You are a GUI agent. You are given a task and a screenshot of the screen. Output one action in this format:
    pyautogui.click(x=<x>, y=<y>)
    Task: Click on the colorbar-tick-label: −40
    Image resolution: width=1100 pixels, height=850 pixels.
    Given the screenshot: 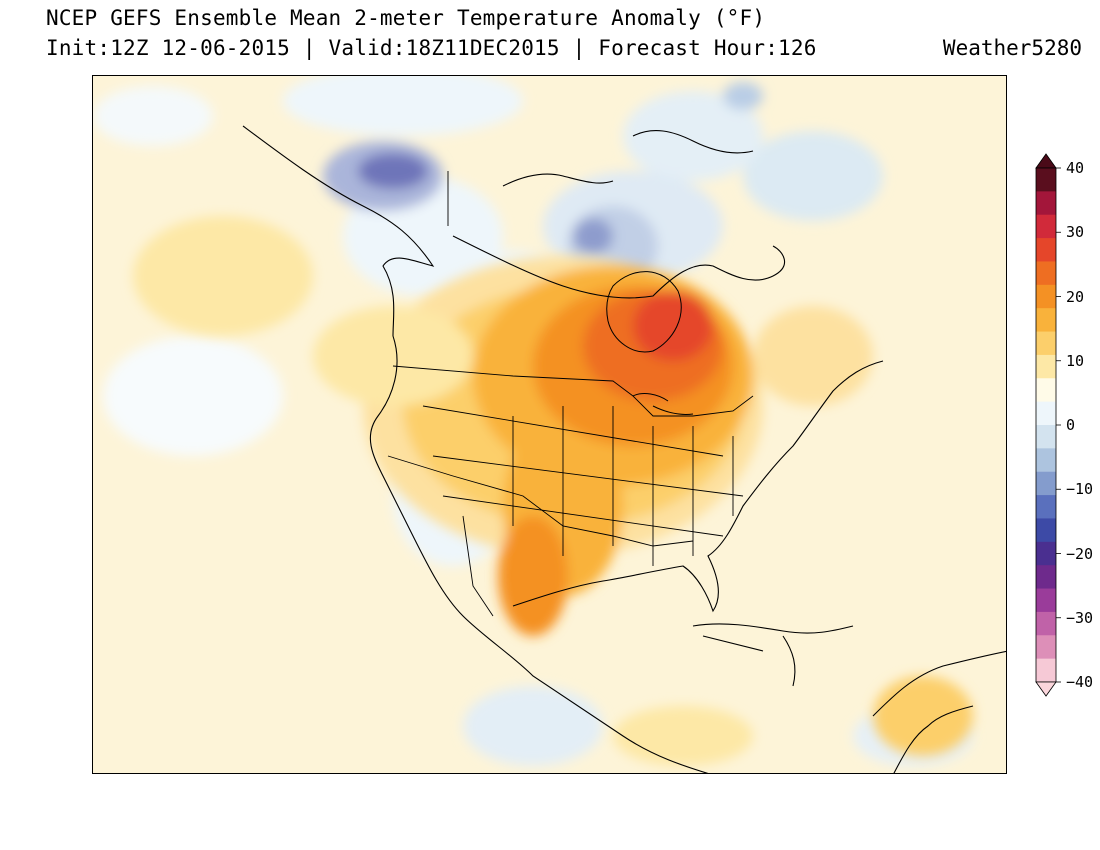 What is the action you would take?
    pyautogui.click(x=1080, y=682)
    